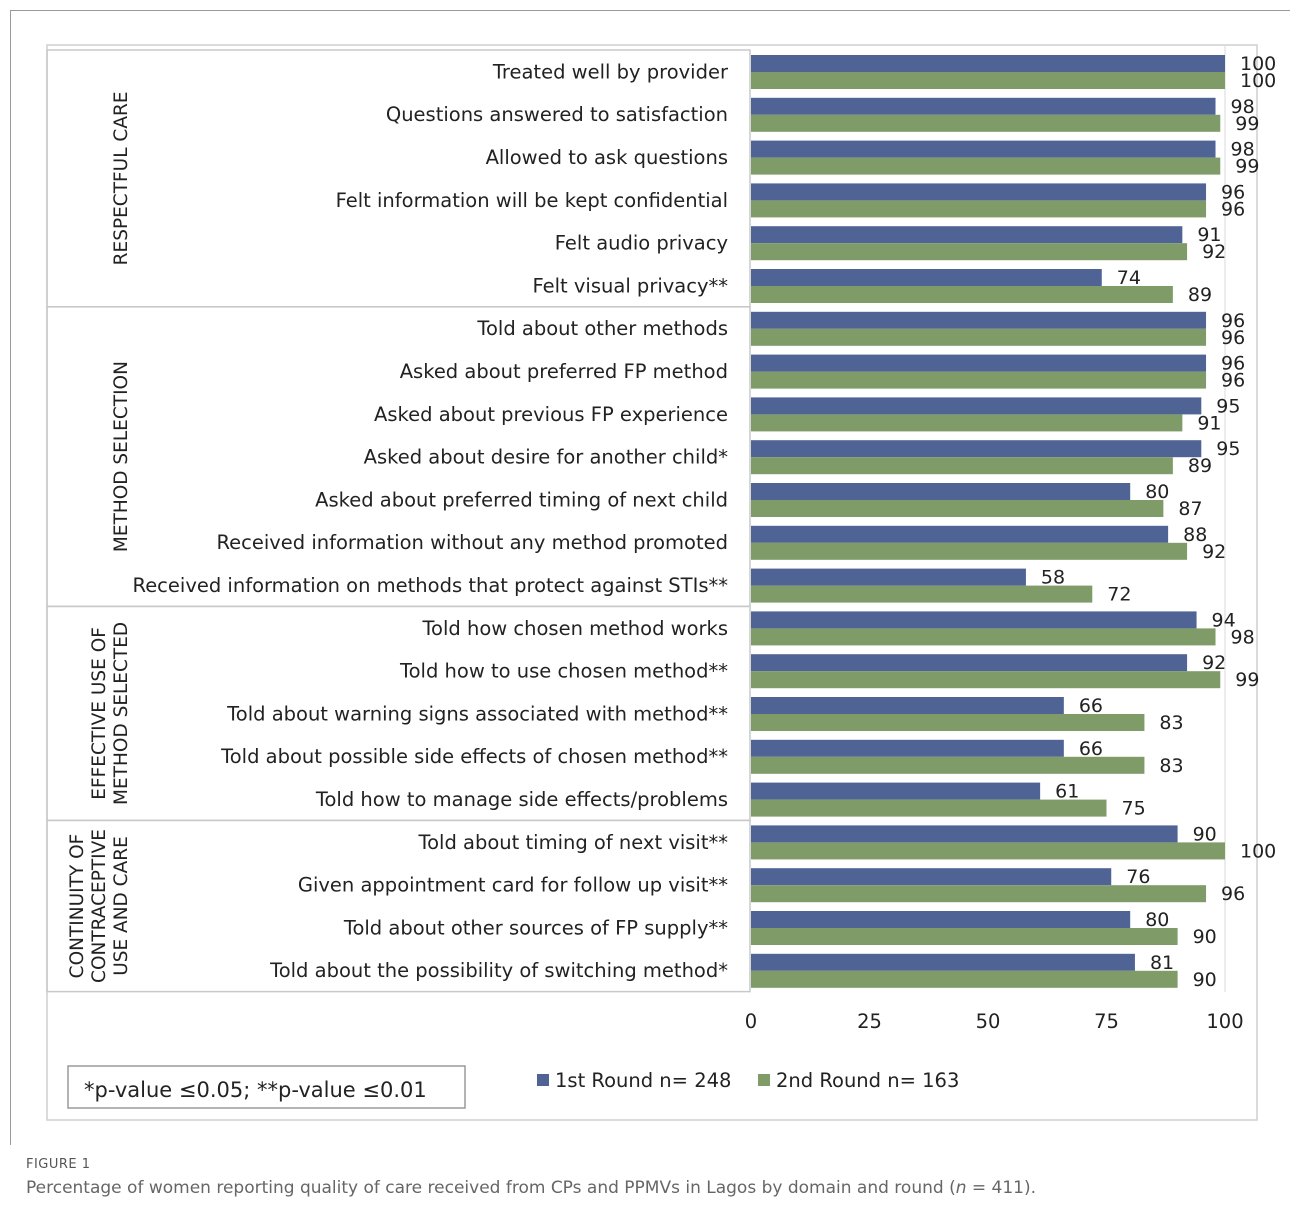  I want to click on x-tick-label: 75, so click(1106, 1021).